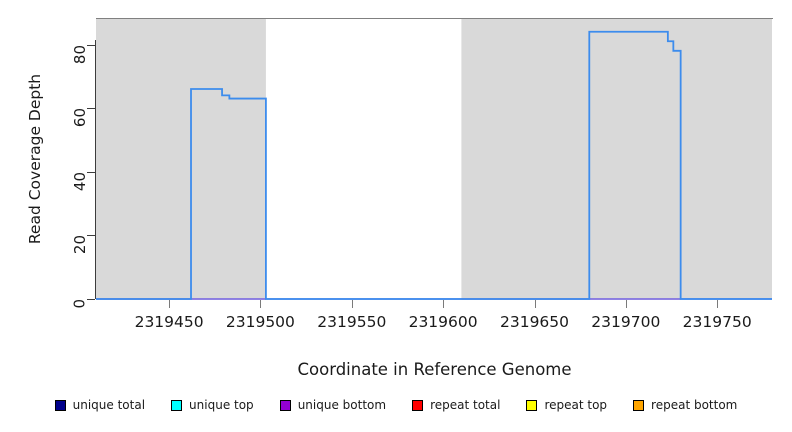 The height and width of the screenshot is (432, 792). I want to click on legend-item-label: unique bottom, so click(342, 405).